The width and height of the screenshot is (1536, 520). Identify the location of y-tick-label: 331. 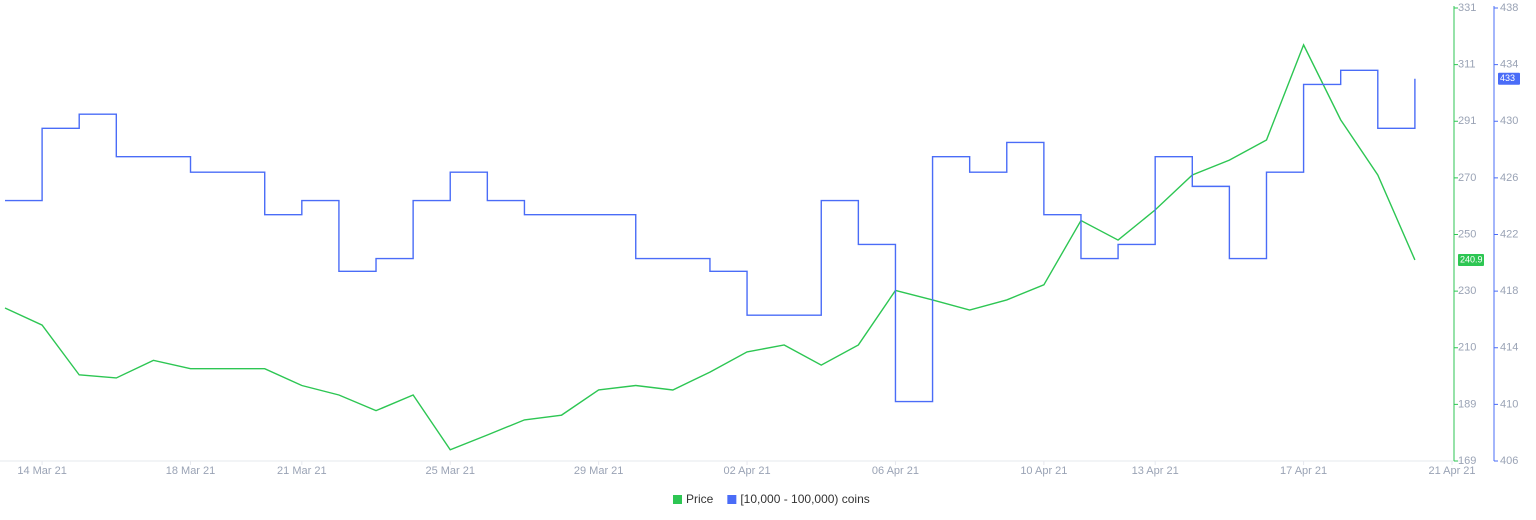
(1467, 8).